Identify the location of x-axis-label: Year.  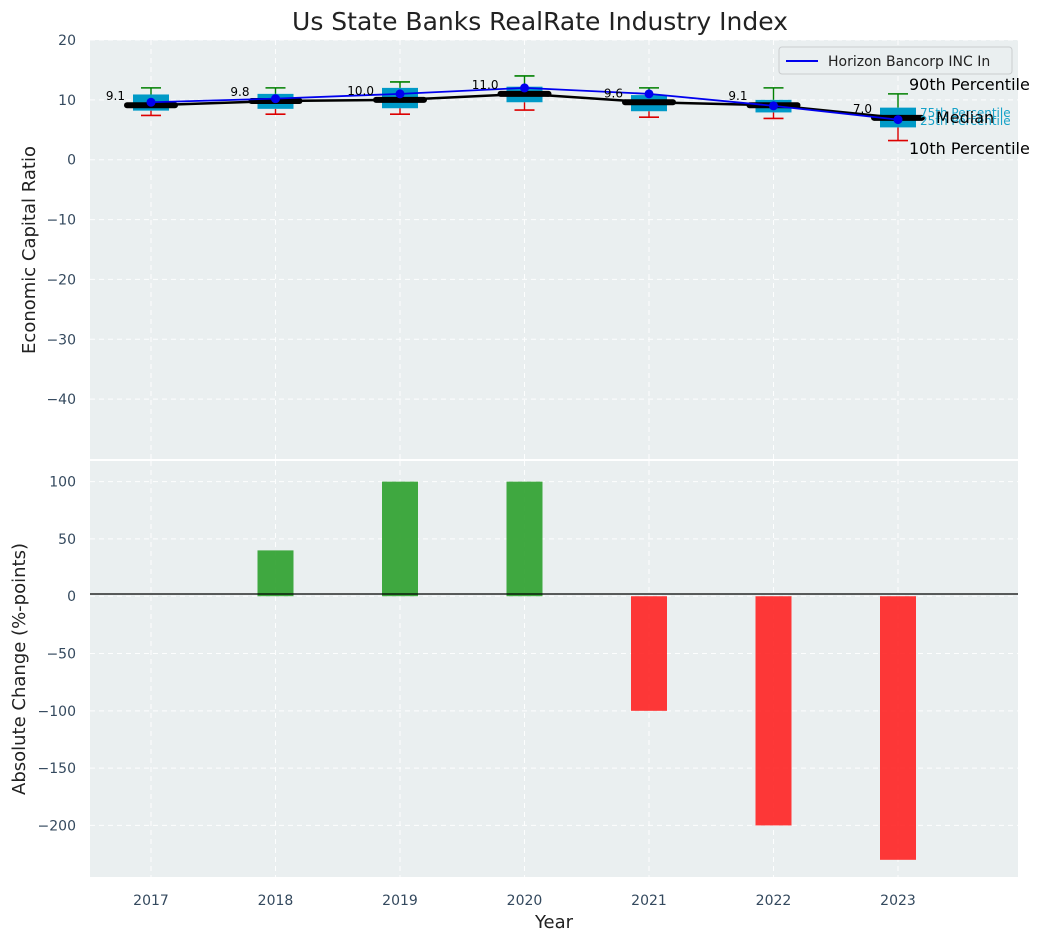
(554, 922).